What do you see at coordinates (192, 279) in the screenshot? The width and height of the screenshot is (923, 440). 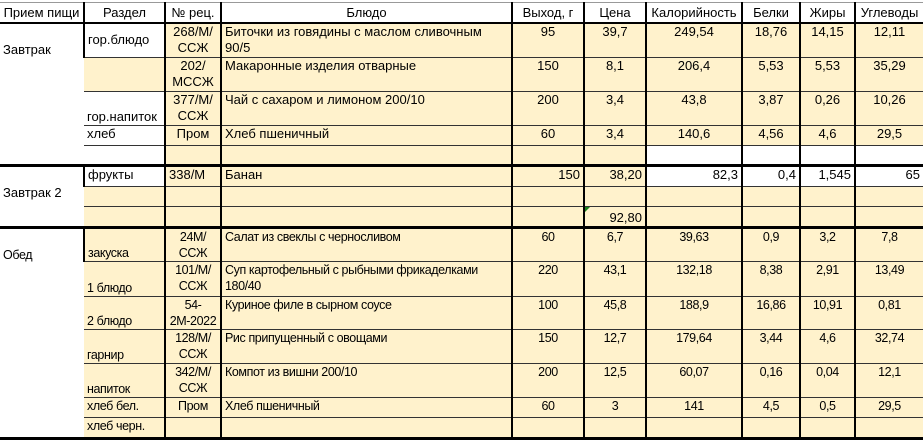 I see `recipe-cell: 101/М/ССЖ` at bounding box center [192, 279].